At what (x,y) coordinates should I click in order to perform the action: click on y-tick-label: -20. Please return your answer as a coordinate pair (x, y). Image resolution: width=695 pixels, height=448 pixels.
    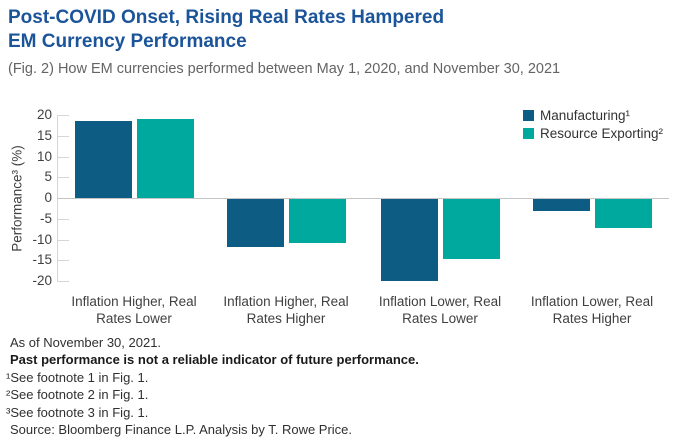
    Looking at the image, I should click on (42, 280).